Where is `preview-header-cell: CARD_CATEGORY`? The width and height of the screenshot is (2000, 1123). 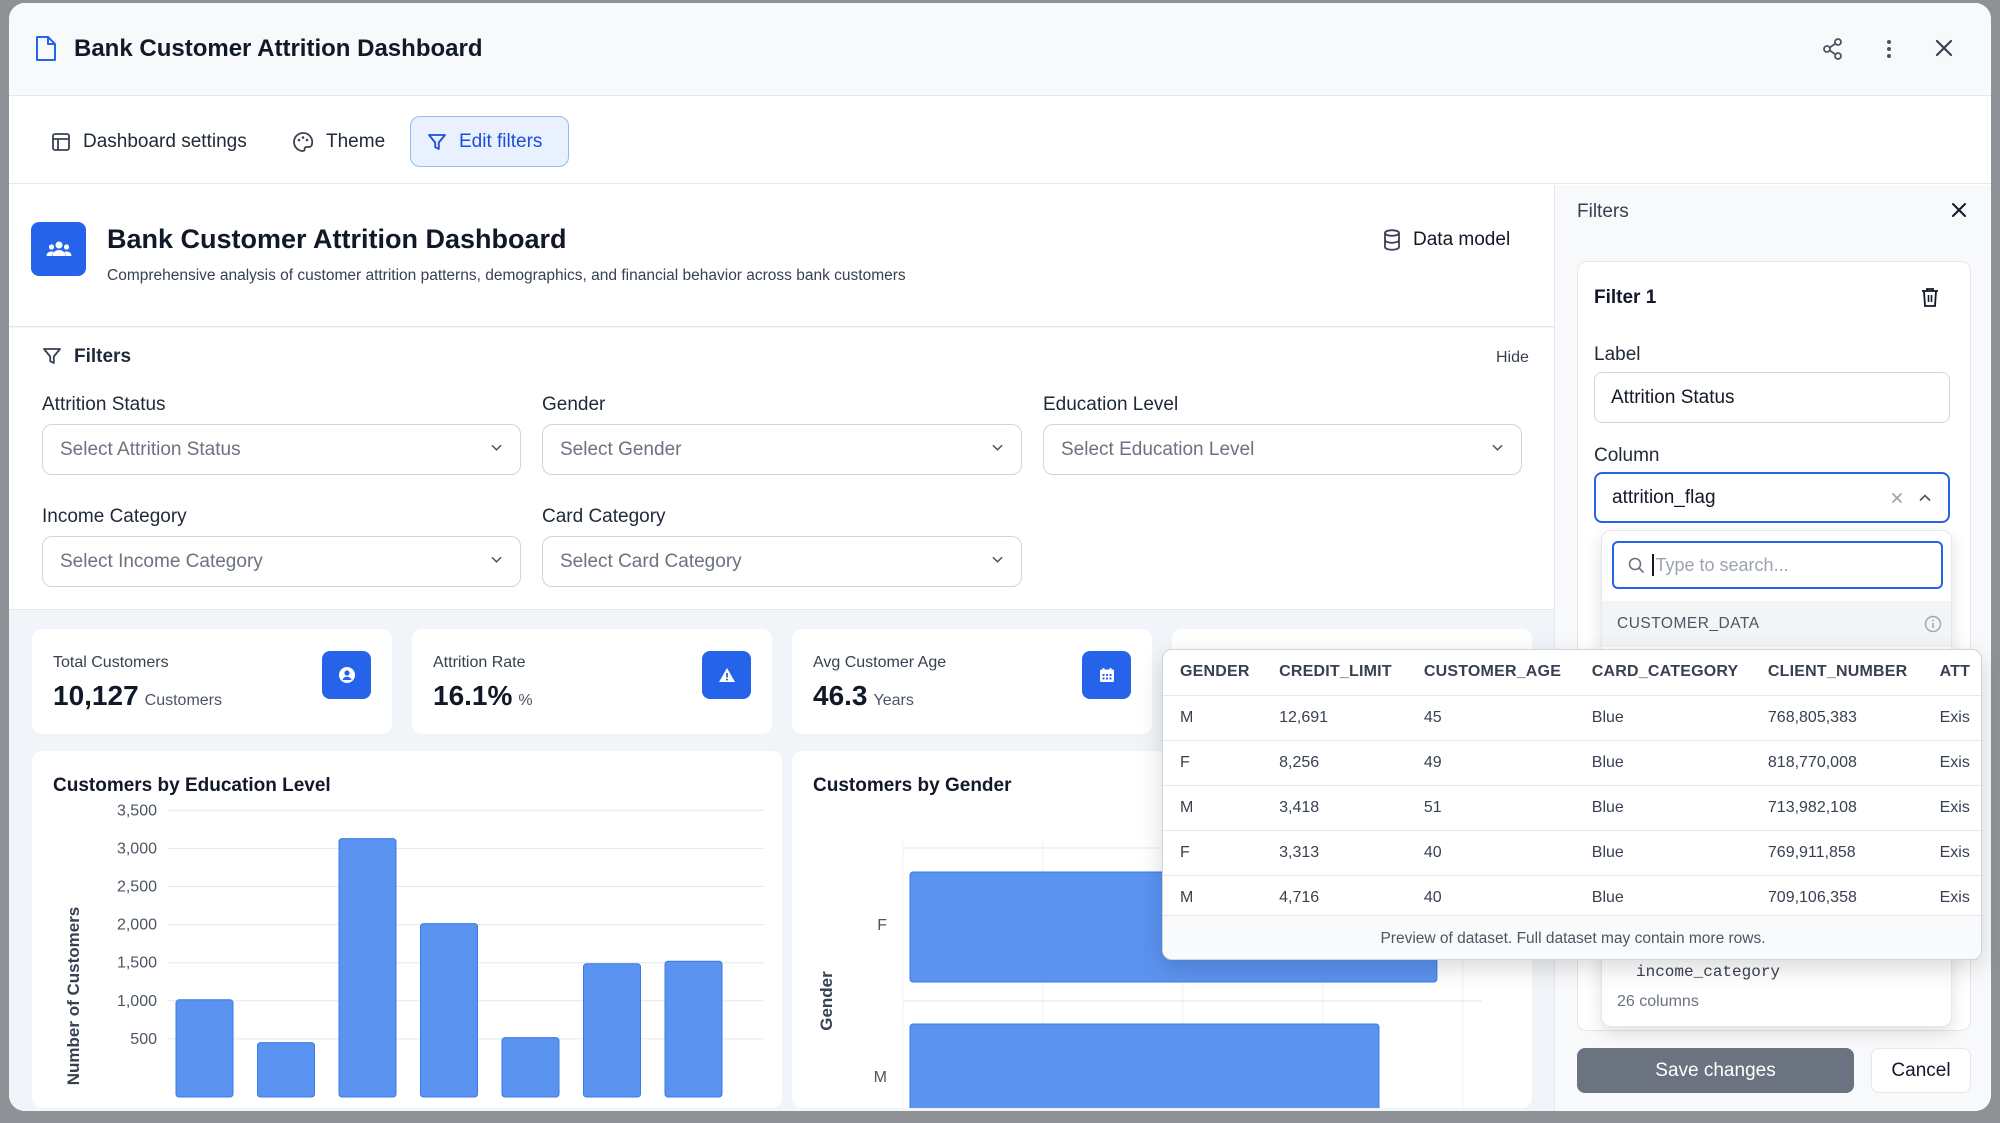
preview-header-cell: CARD_CATEGORY is located at coordinates (1662, 673).